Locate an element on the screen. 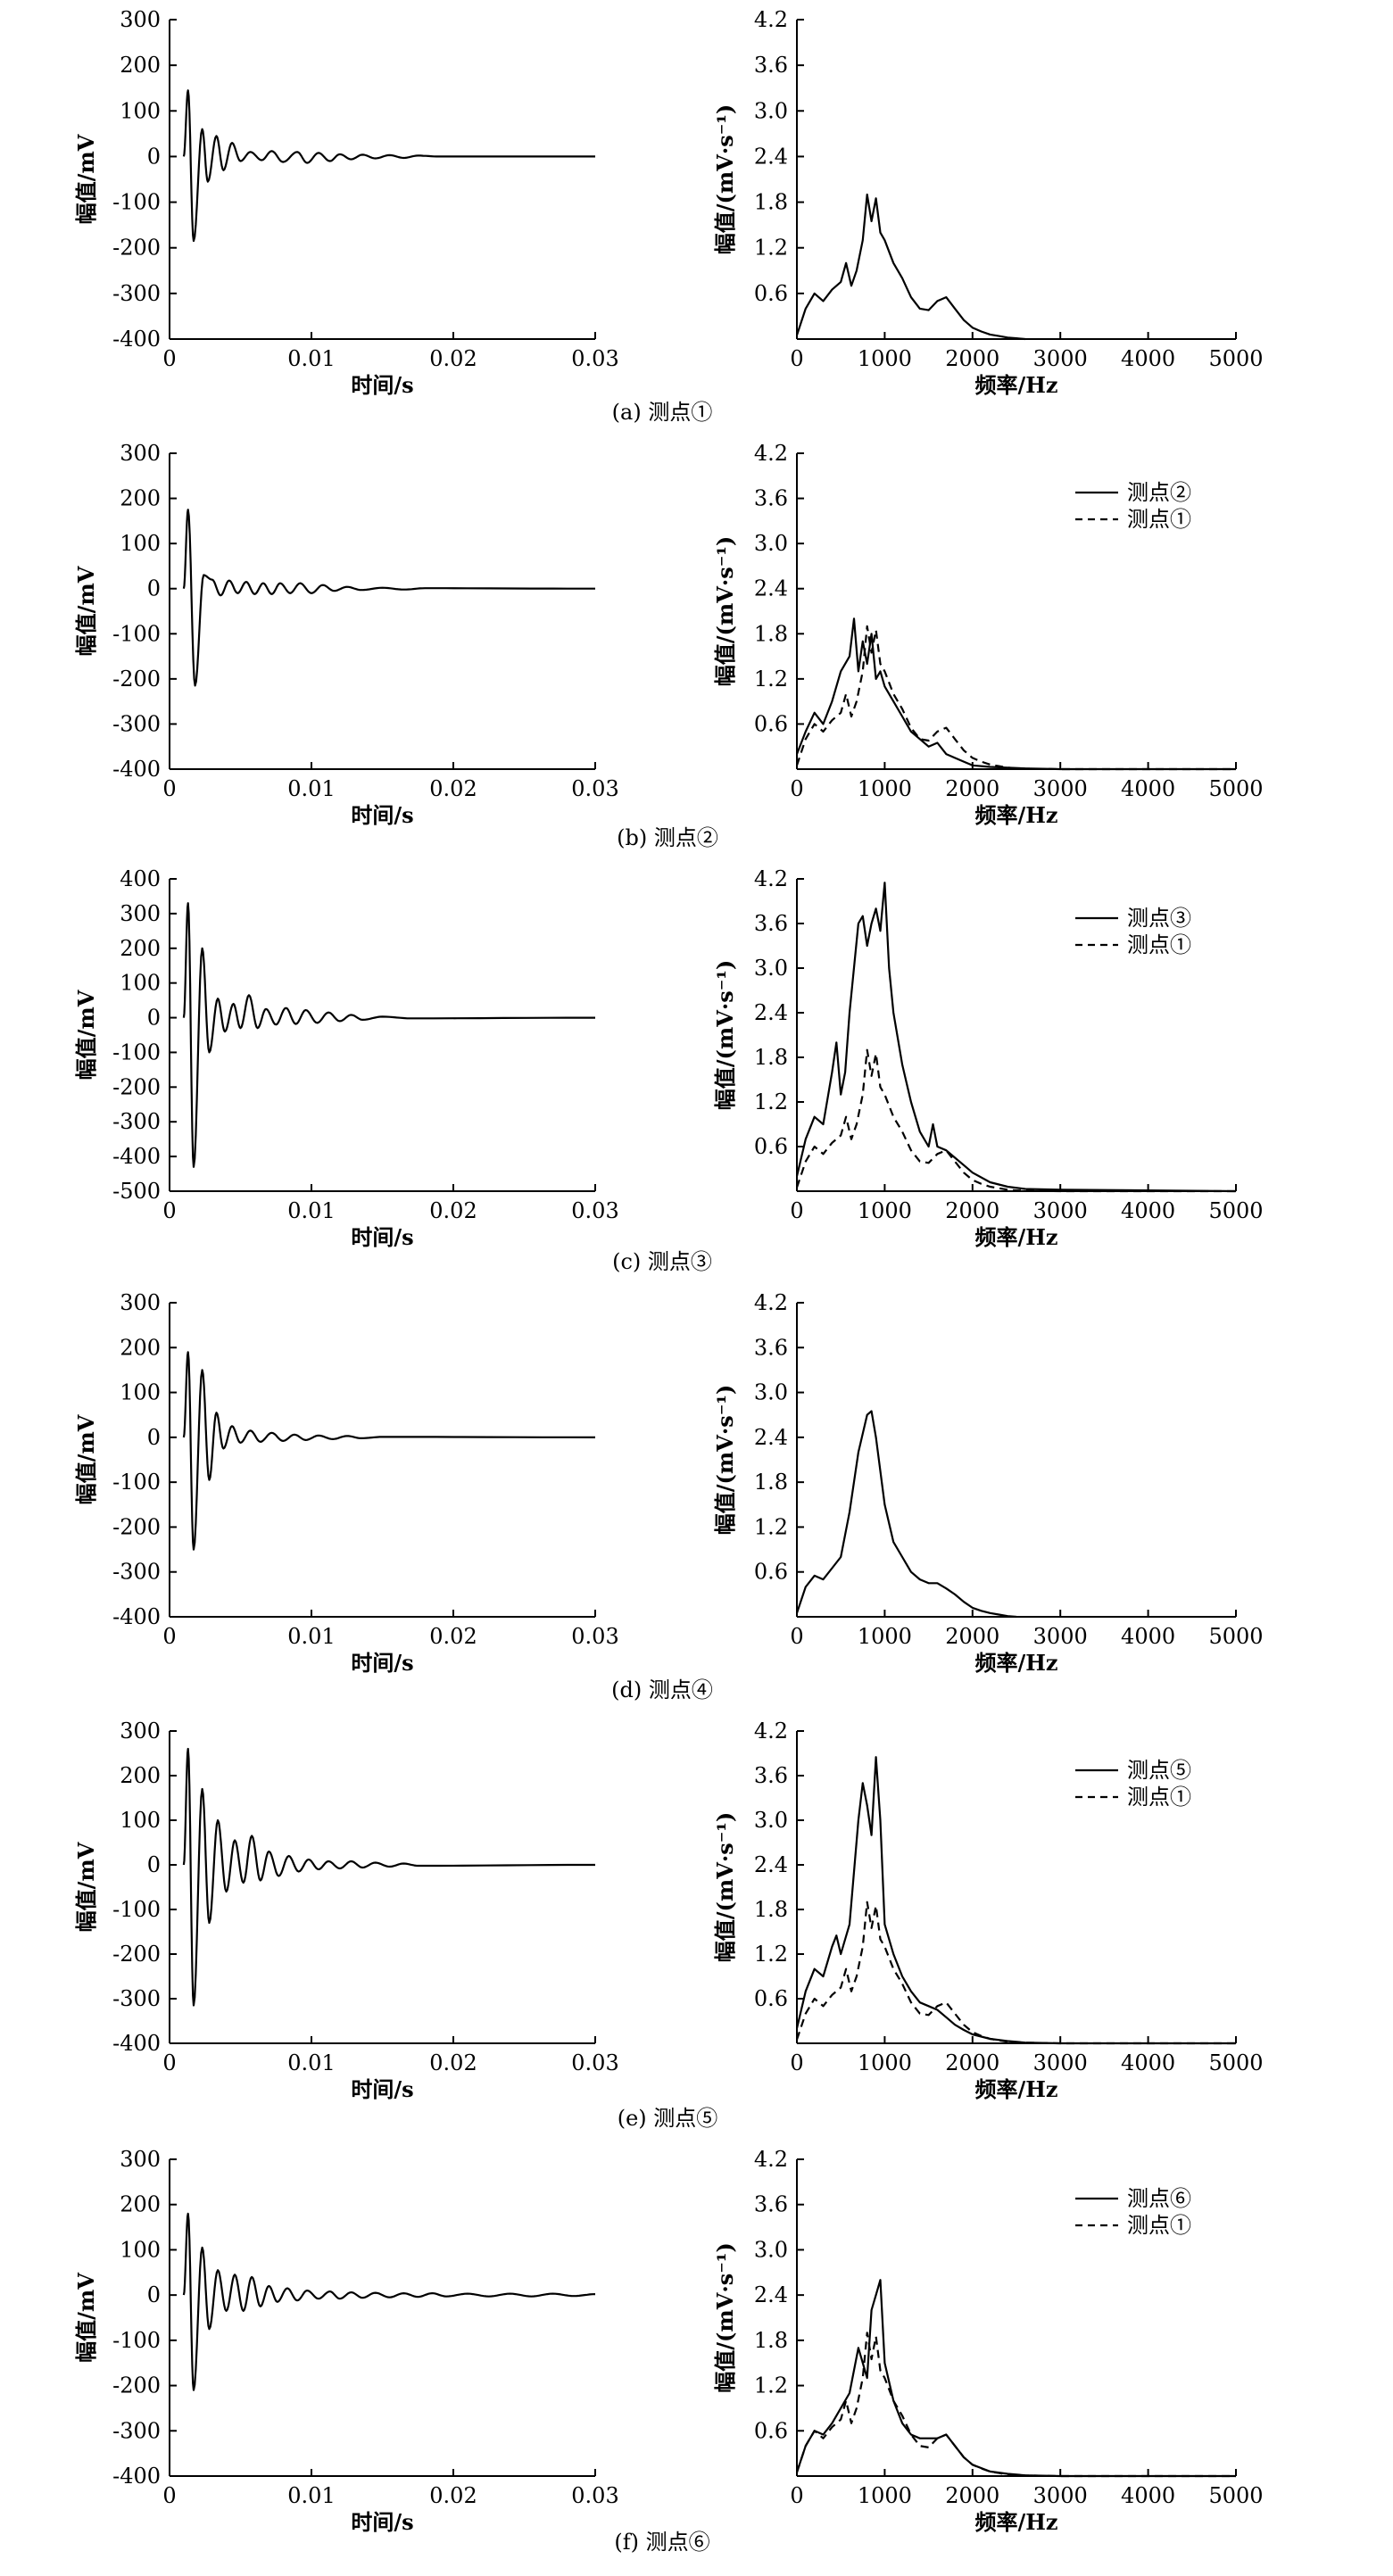 Image resolution: width=1393 pixels, height=2576 pixels. legend-entry: 测点③ is located at coordinates (1159, 919).